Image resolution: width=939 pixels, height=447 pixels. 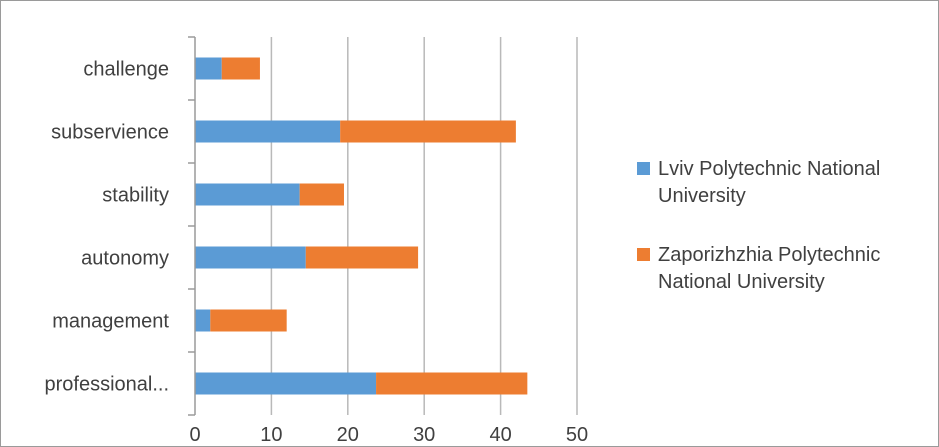 What do you see at coordinates (424, 435) in the screenshot?
I see `x-tick-label-30: 30` at bounding box center [424, 435].